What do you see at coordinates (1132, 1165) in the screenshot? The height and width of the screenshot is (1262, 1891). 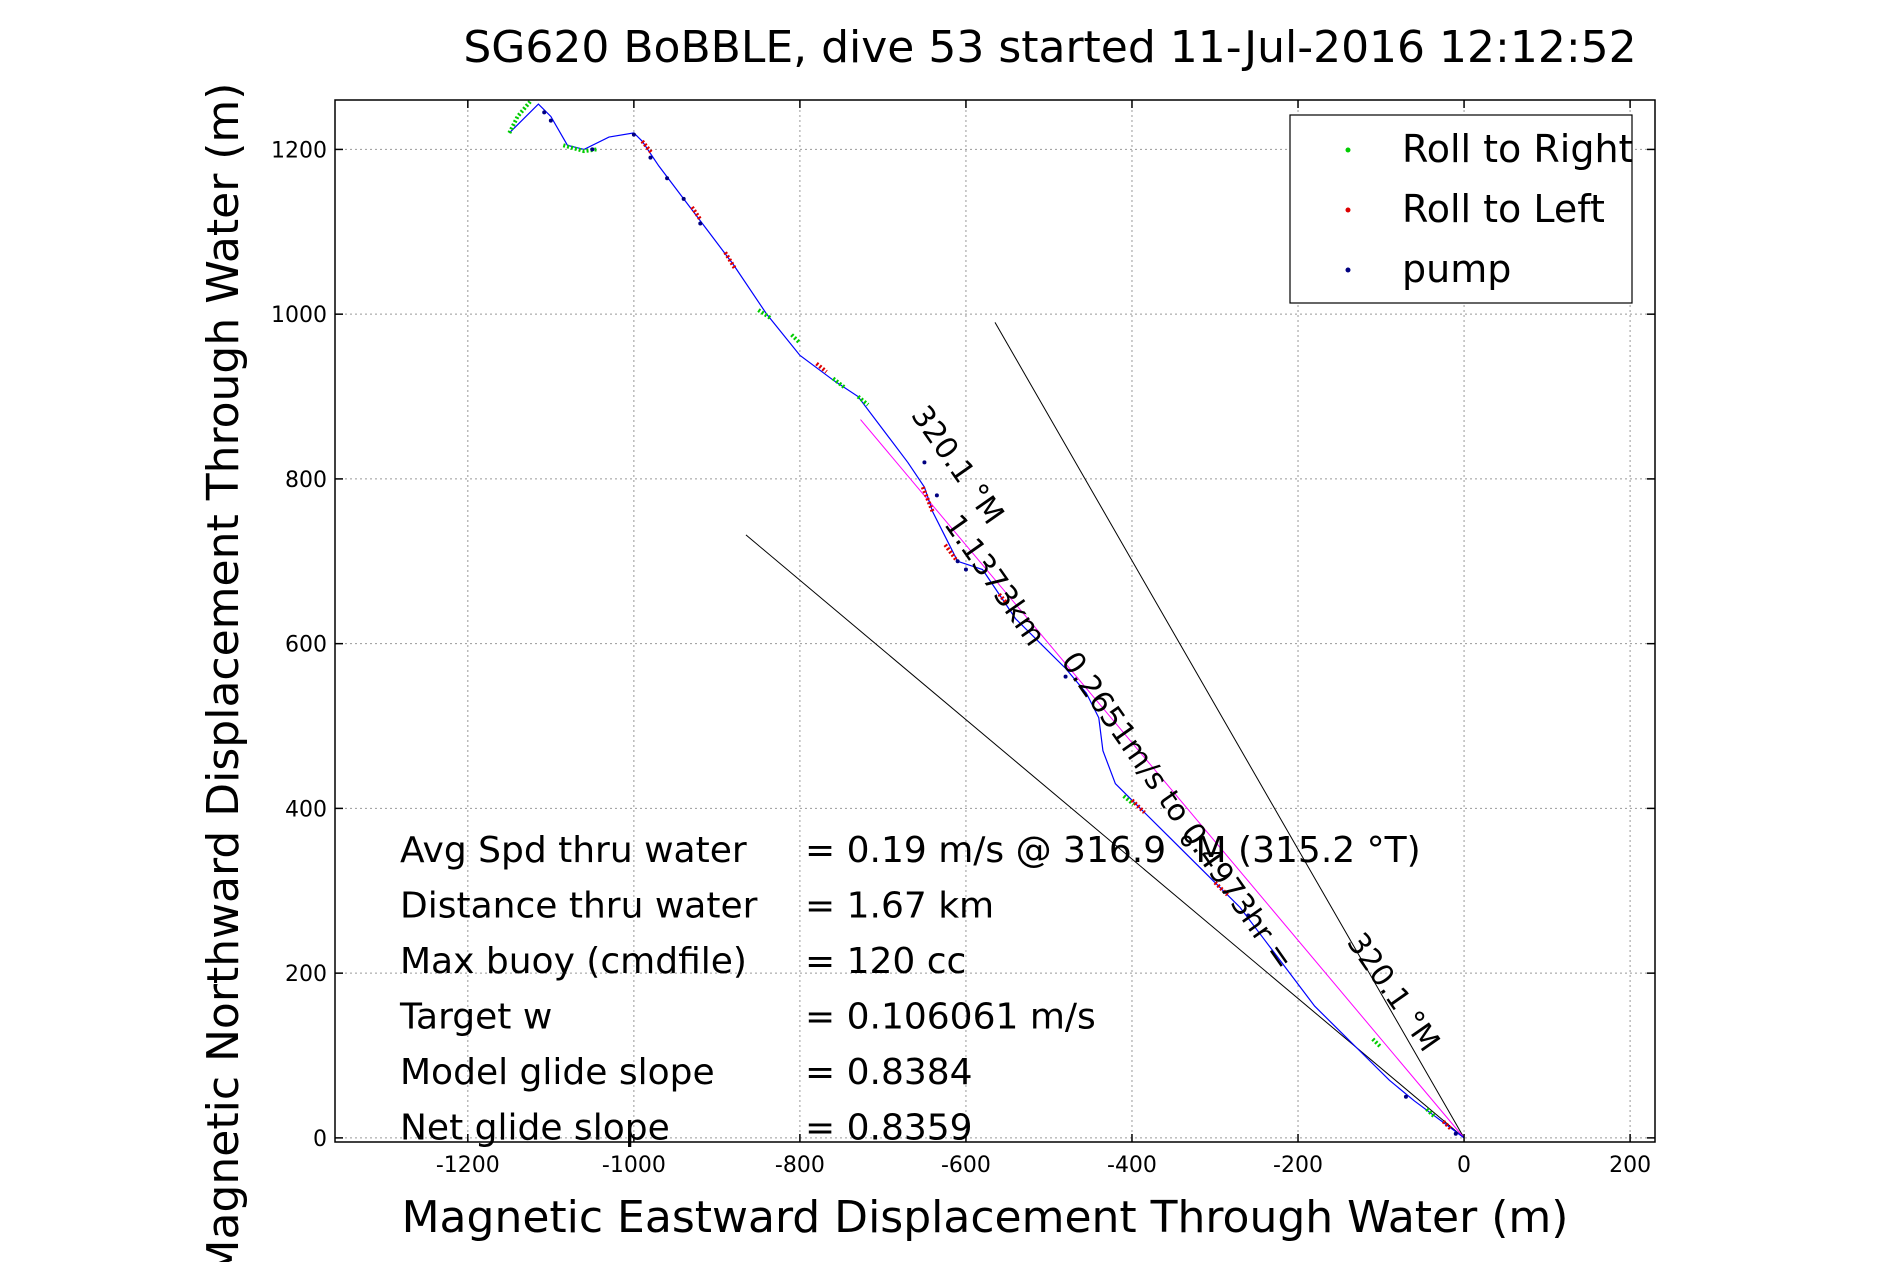 I see `x-tick-label: -400` at bounding box center [1132, 1165].